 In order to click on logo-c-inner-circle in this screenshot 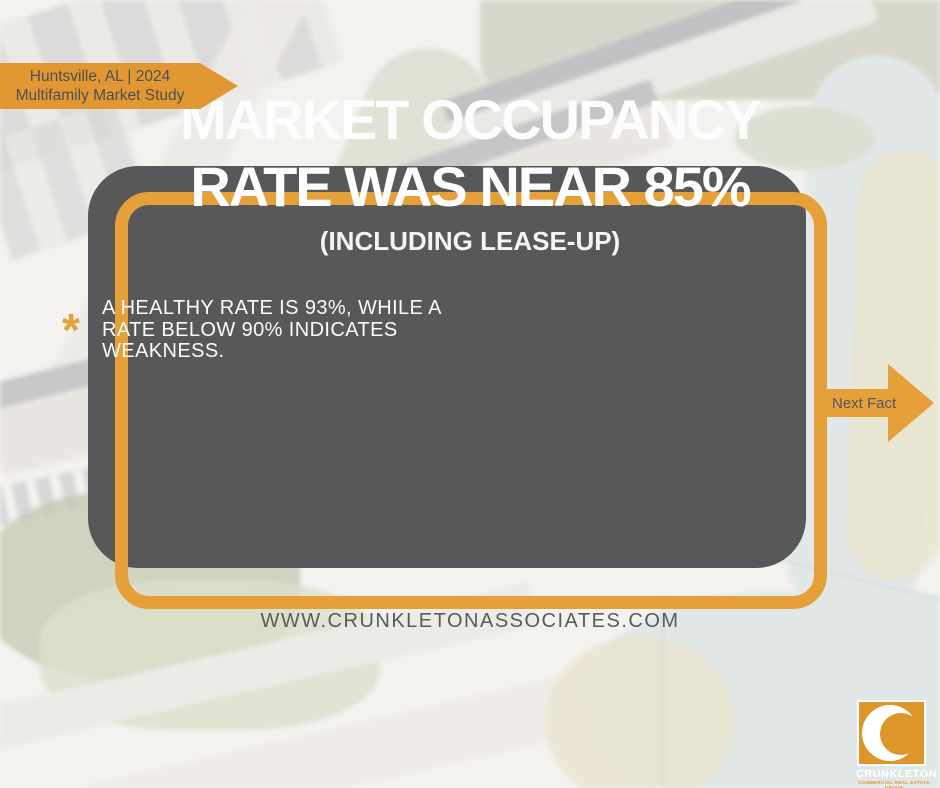, I will do `click(901, 734)`.